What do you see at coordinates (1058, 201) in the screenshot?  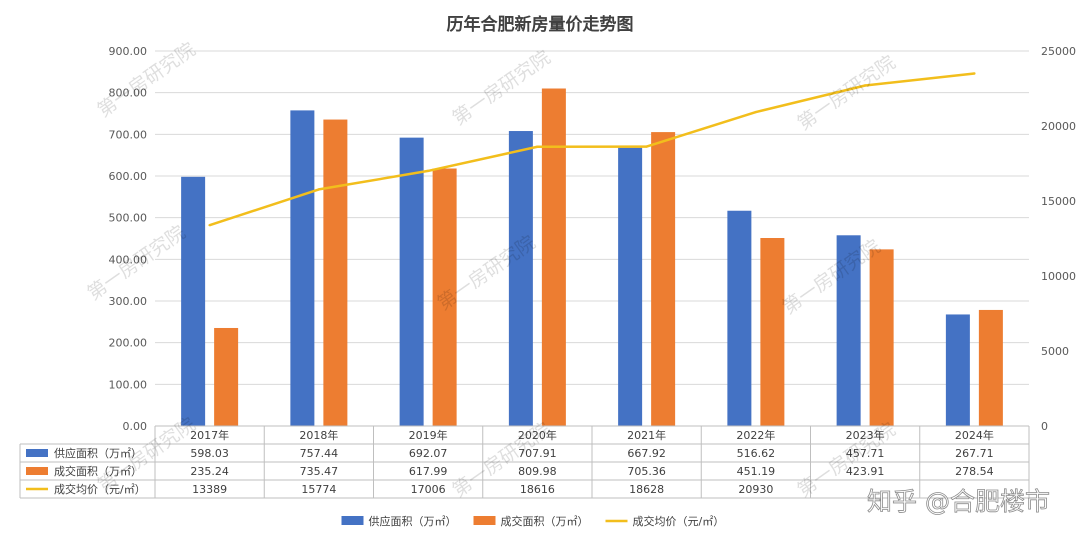 I see `y-right-tick-label: 15000` at bounding box center [1058, 201].